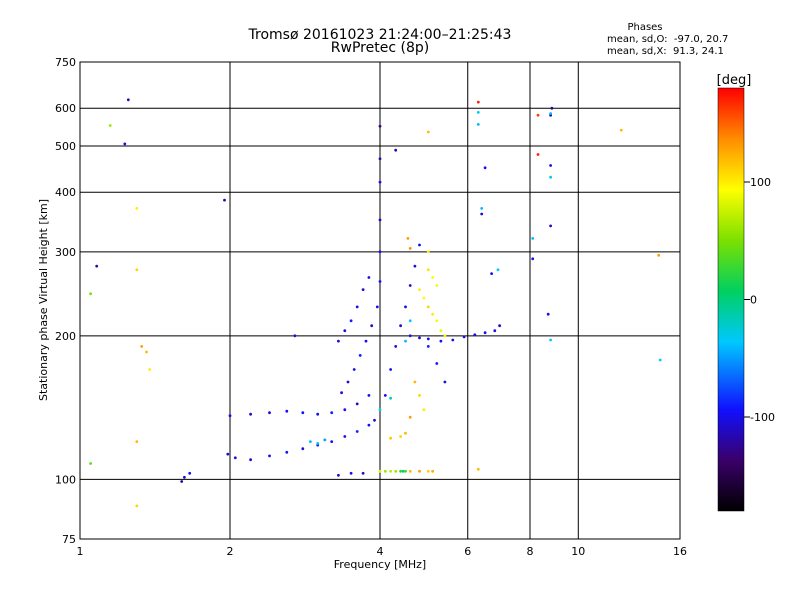 The height and width of the screenshot is (600, 800). What do you see at coordinates (680, 551) in the screenshot?
I see `x-tick-label: 16` at bounding box center [680, 551].